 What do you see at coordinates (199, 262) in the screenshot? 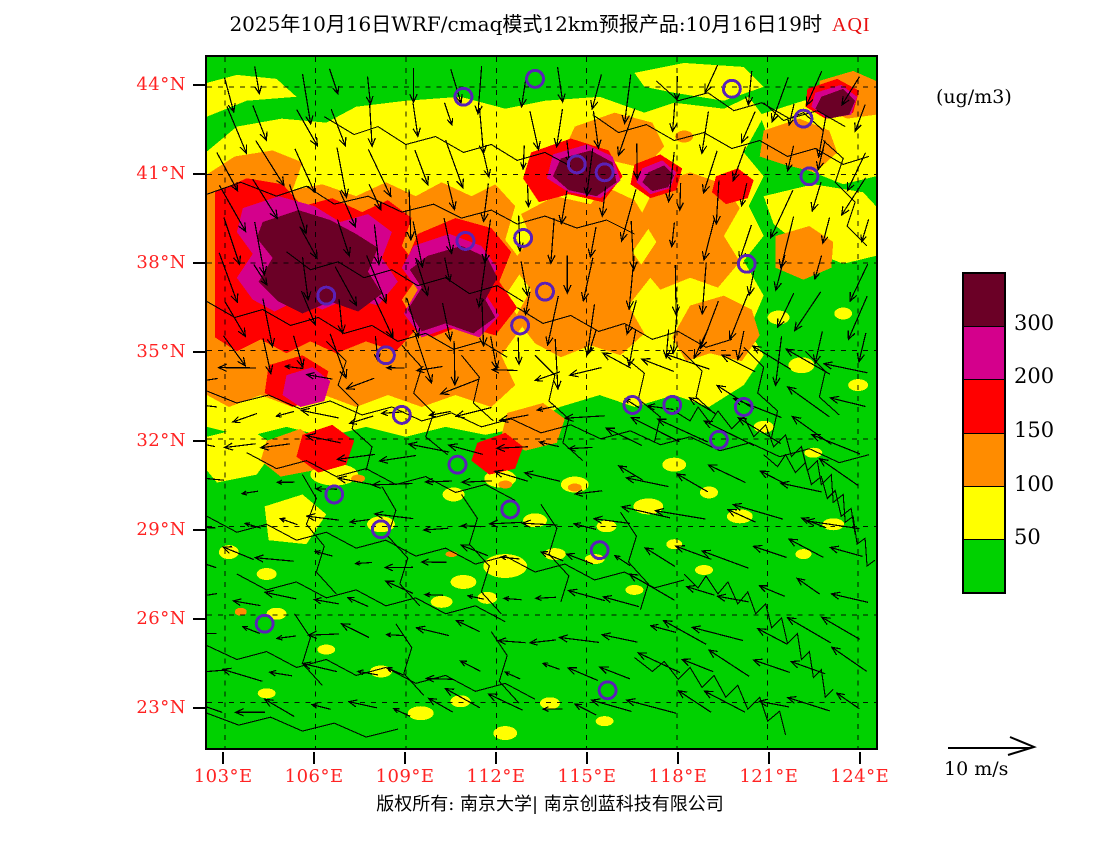
I see `lat-tick-38°N` at bounding box center [199, 262].